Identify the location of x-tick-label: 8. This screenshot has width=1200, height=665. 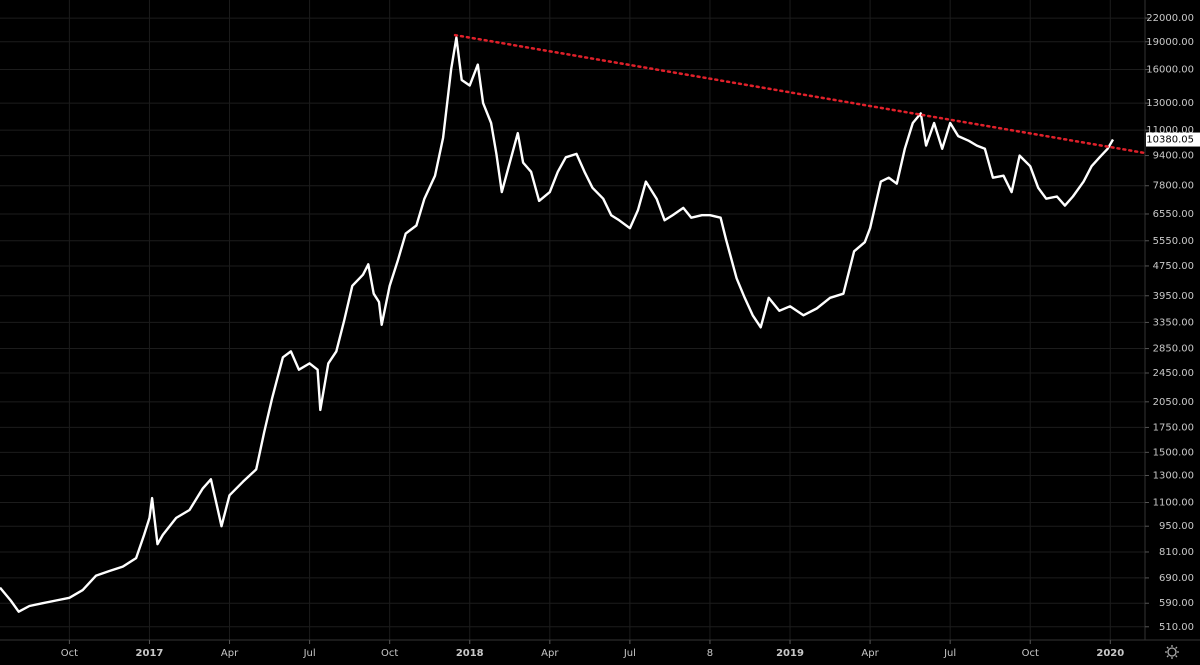
(710, 653).